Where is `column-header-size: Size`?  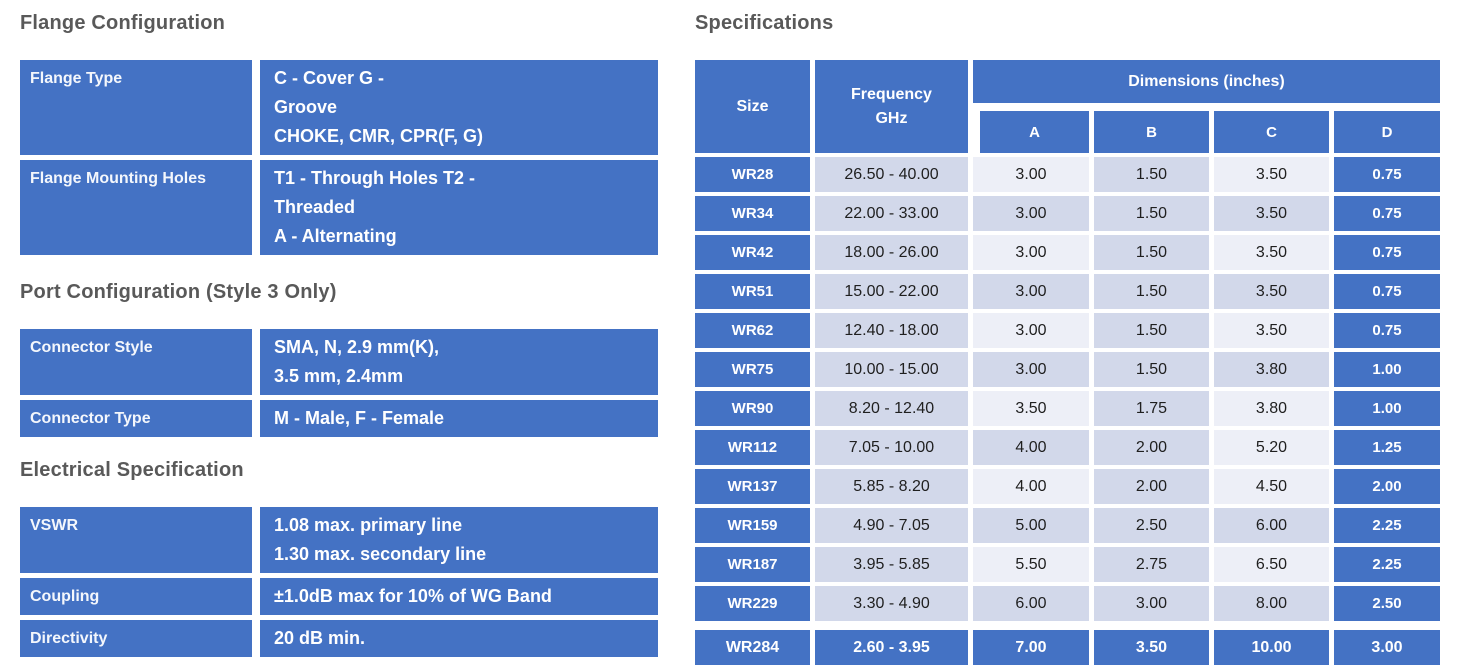
column-header-size: Size is located at coordinates (752, 106).